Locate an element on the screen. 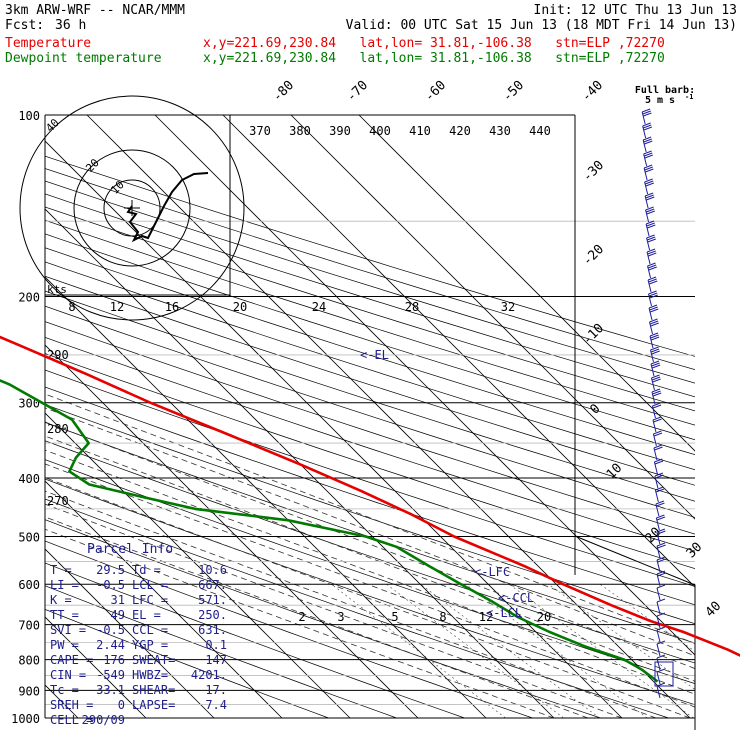  init-time: Init: 12 UTC Thu 13 Jun 13 is located at coordinates (635, 10).